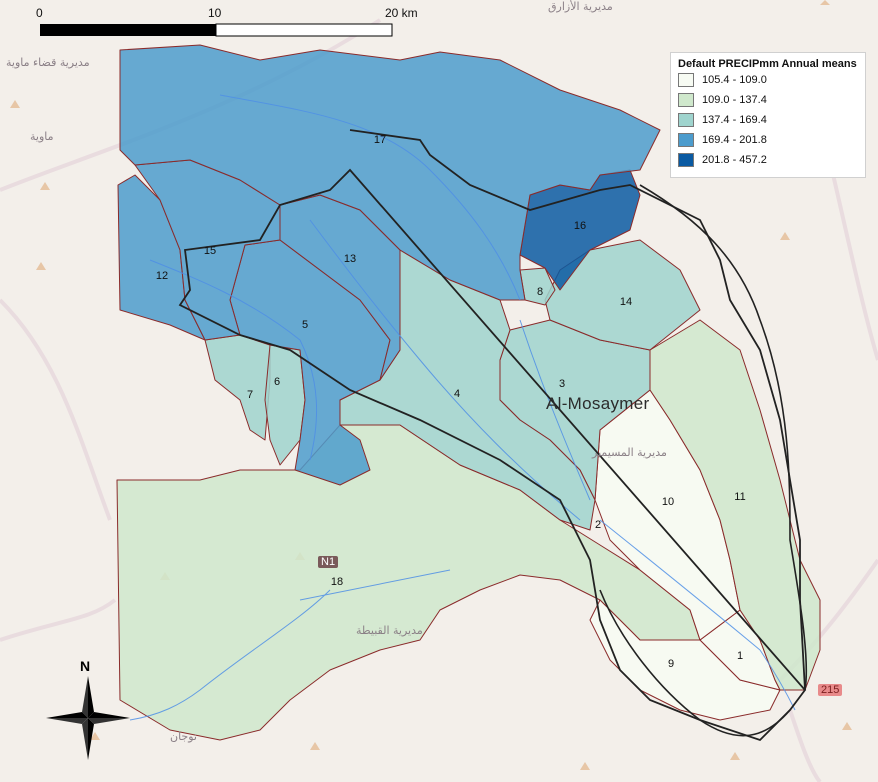 This screenshot has width=878, height=782. Describe the element at coordinates (48, 62) in the screenshot. I see `arabic-label-1: مديرية قضاء ماوية` at that location.